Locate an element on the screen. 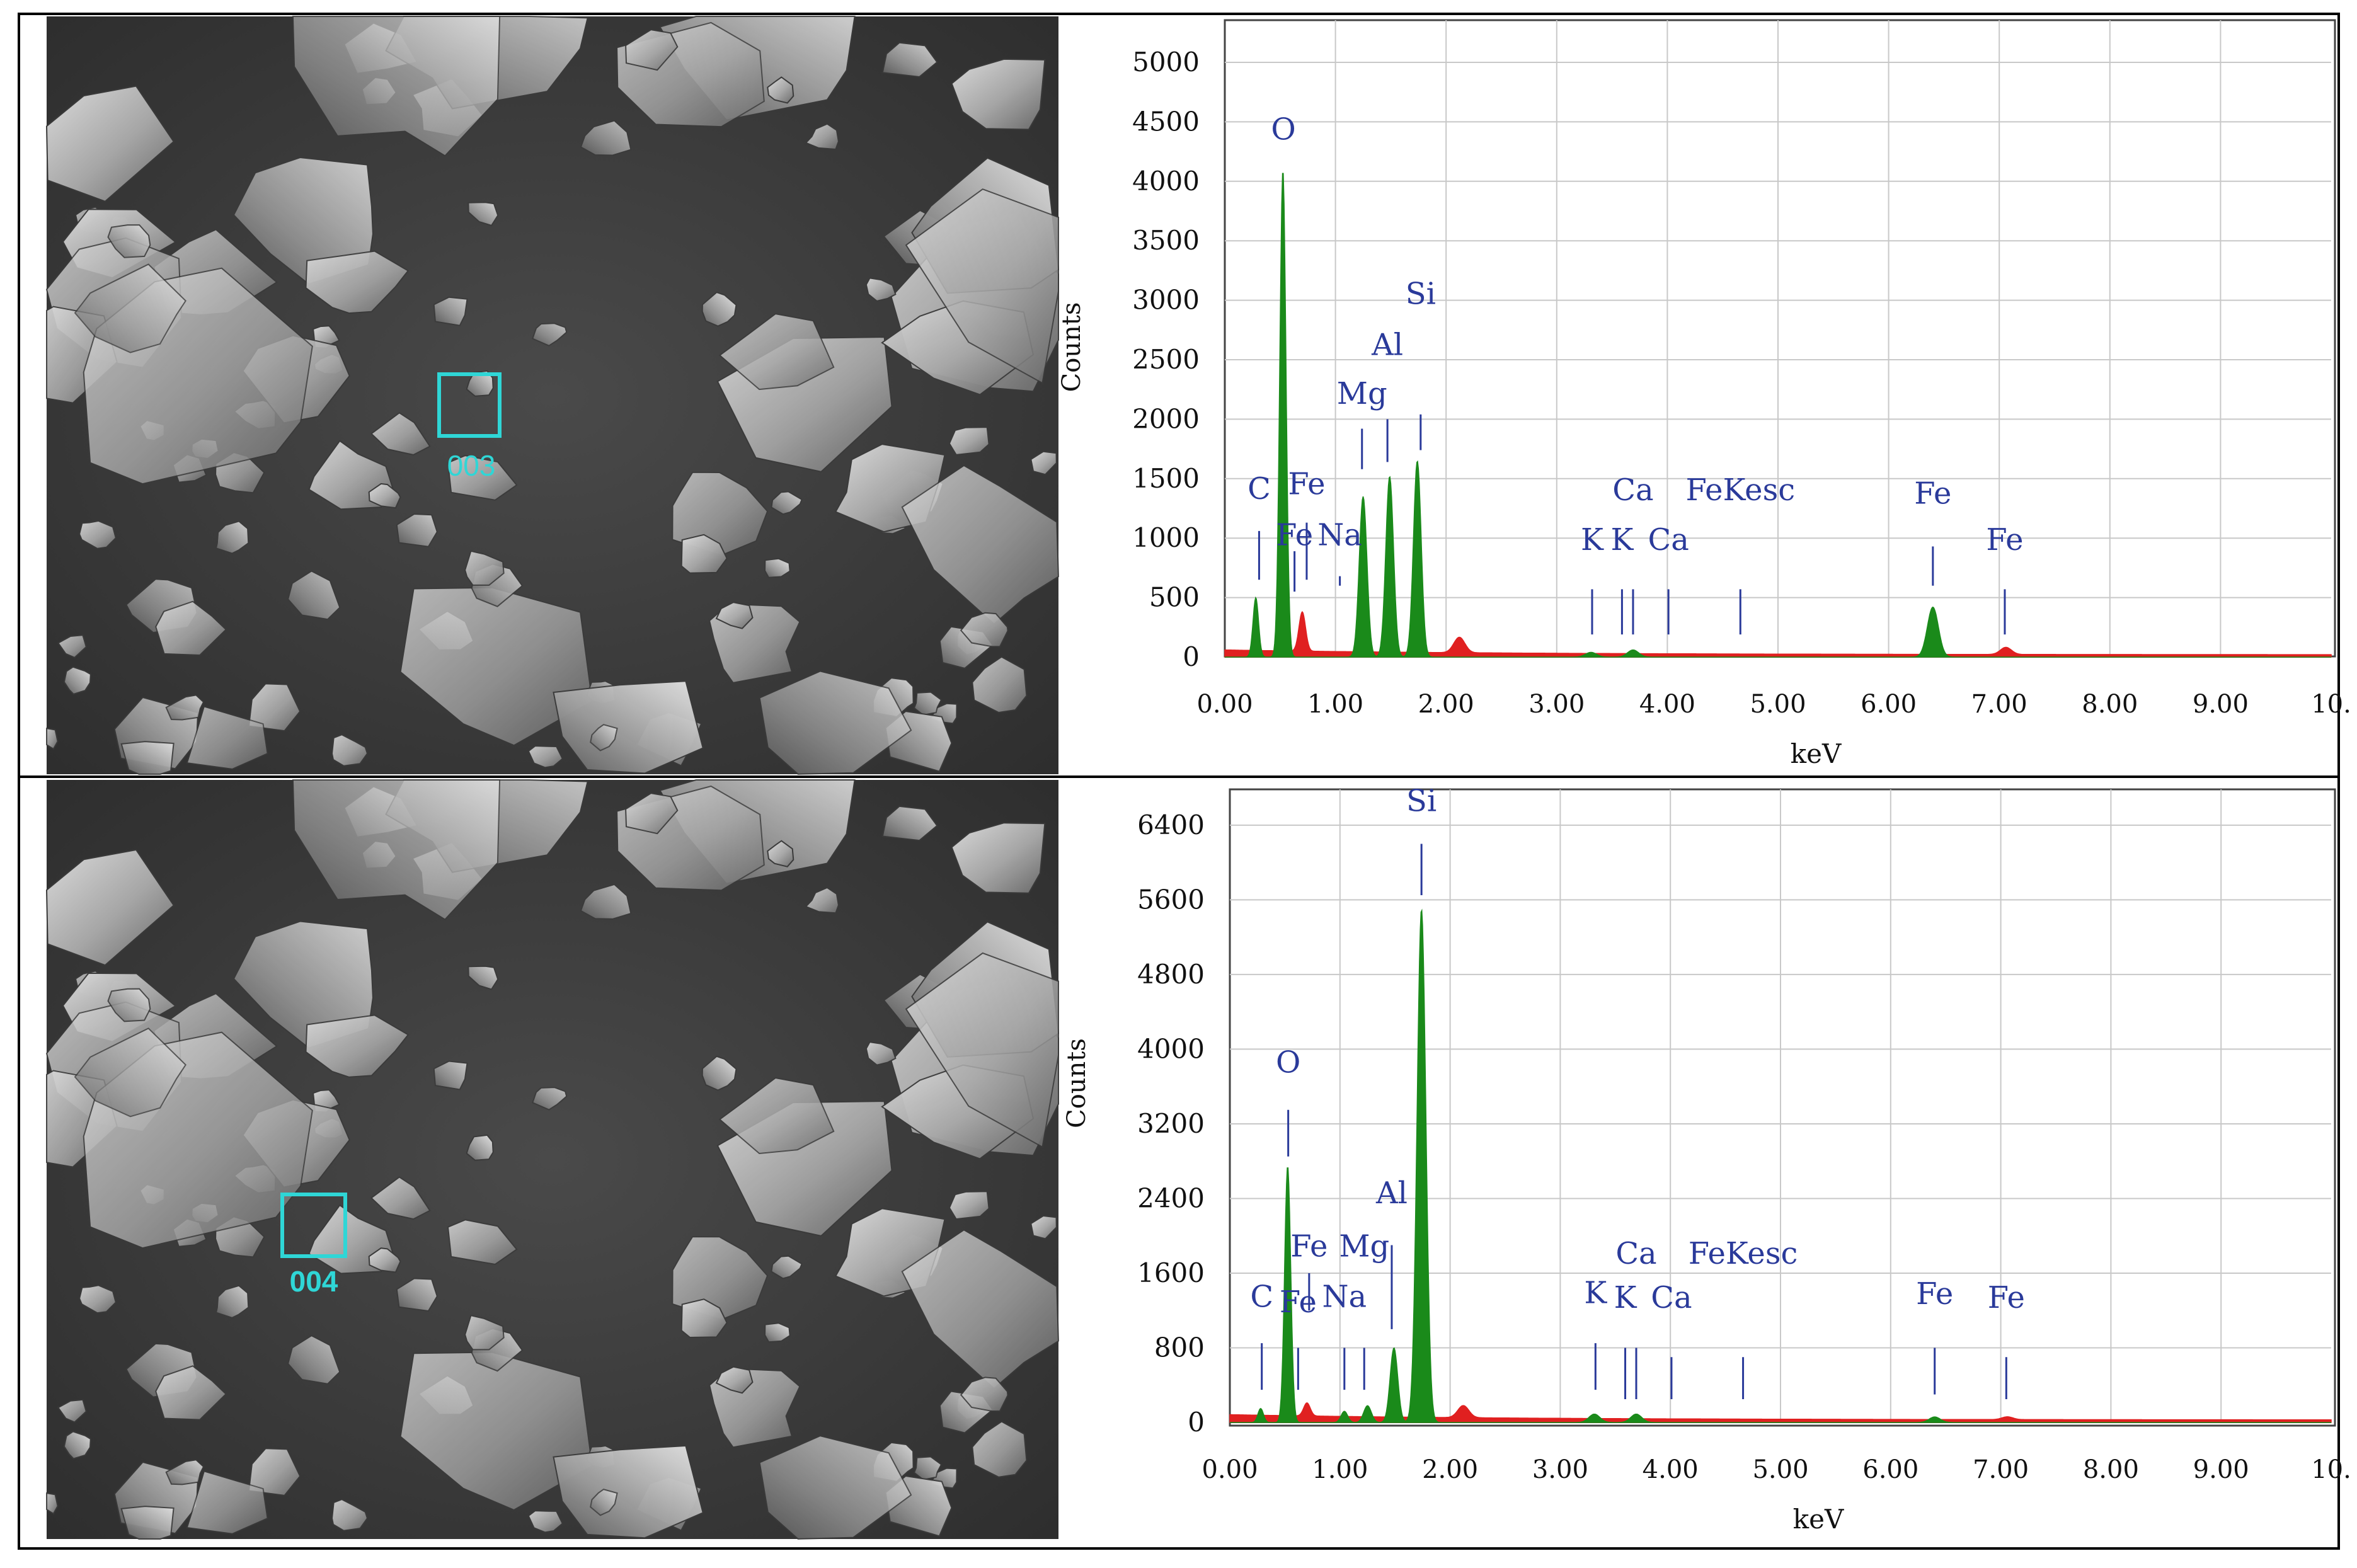 Image resolution: width=2357 pixels, height=1568 pixels. element-label: O is located at coordinates (1288, 1062).